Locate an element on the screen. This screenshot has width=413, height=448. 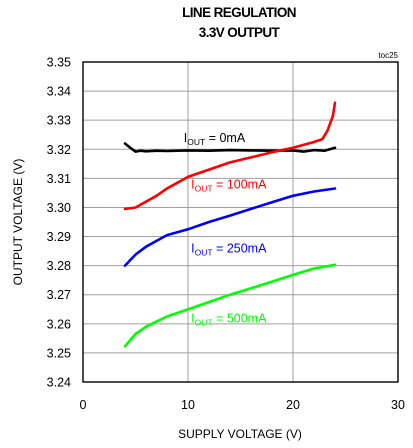
x-tick-labels: 0 10 20 30 is located at coordinates (242, 405).